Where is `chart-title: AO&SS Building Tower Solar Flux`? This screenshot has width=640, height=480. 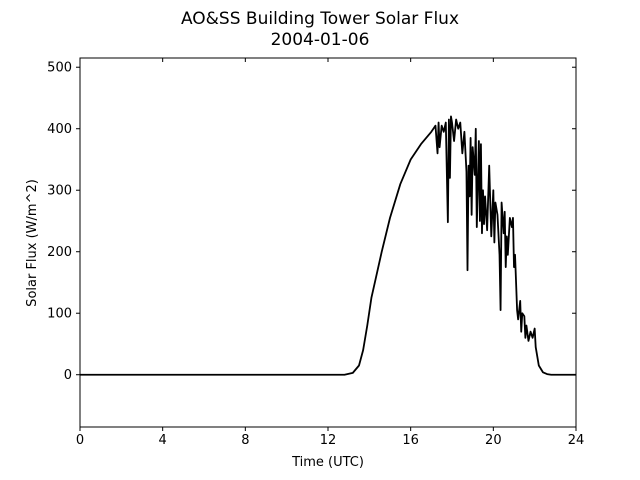
chart-title: AO&SS Building Tower Solar Flux is located at coordinates (320, 19).